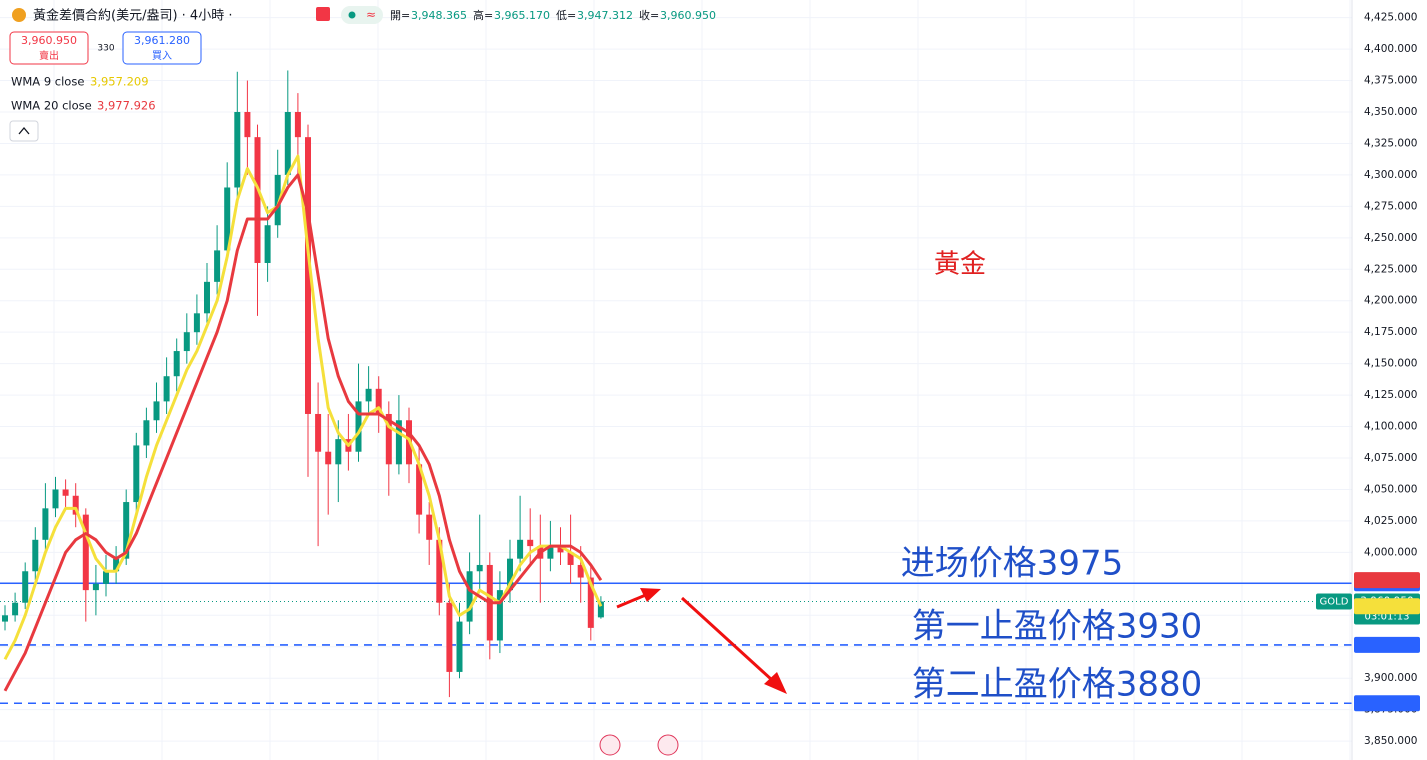  I want to click on legend-name: WMA 9 close, so click(47, 82).